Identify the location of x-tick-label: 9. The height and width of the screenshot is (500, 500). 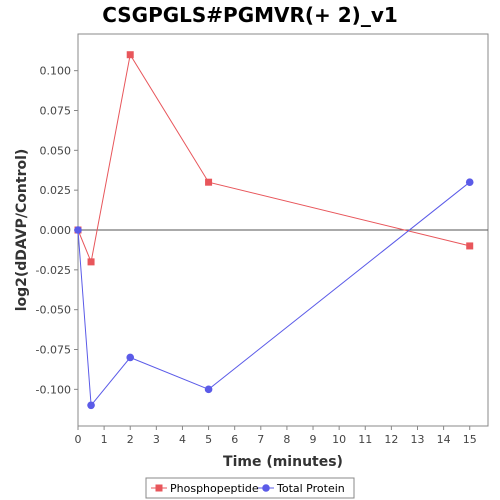
(313, 439).